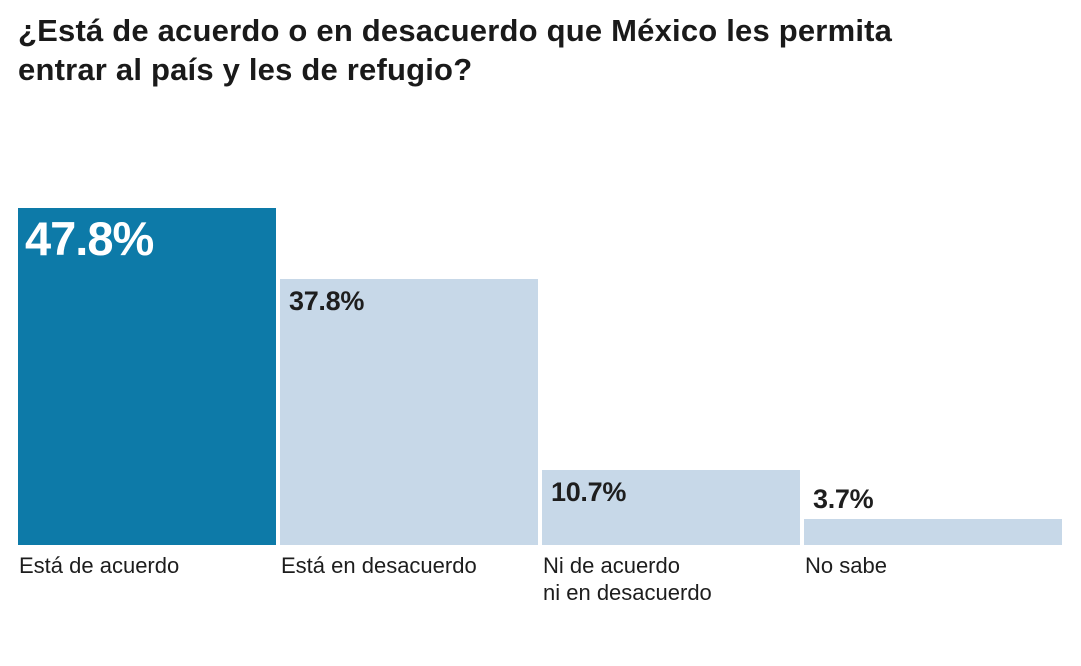  Describe the element at coordinates (627, 579) in the screenshot. I see `bar-category-label: Ni de acuerdo ni en desacuerdo` at that location.